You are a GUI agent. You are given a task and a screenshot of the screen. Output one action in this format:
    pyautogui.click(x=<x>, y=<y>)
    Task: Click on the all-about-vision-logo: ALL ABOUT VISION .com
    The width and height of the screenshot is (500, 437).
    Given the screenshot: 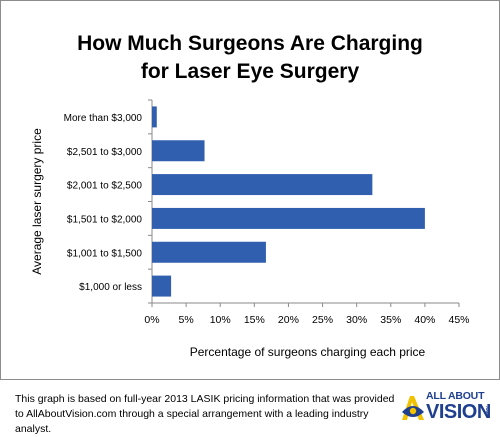 What is the action you would take?
    pyautogui.click(x=446, y=407)
    